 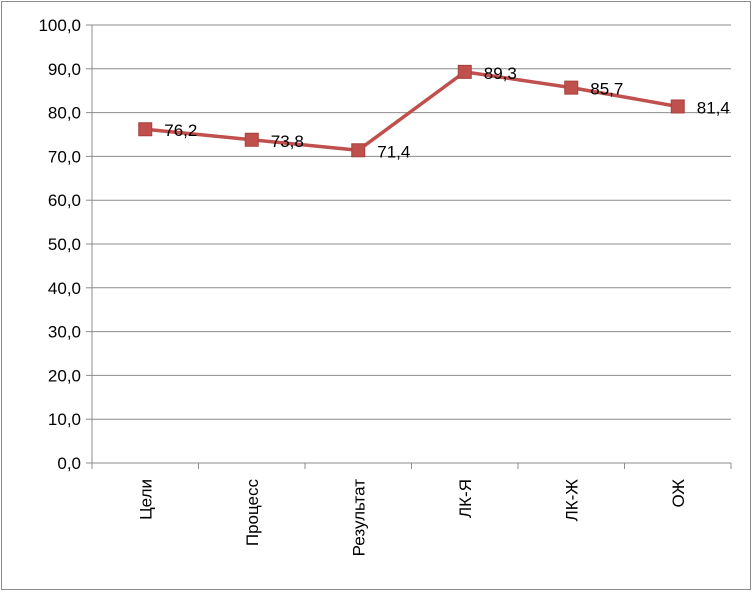 I want to click on x-tick-label: Результат, so click(x=358, y=518).